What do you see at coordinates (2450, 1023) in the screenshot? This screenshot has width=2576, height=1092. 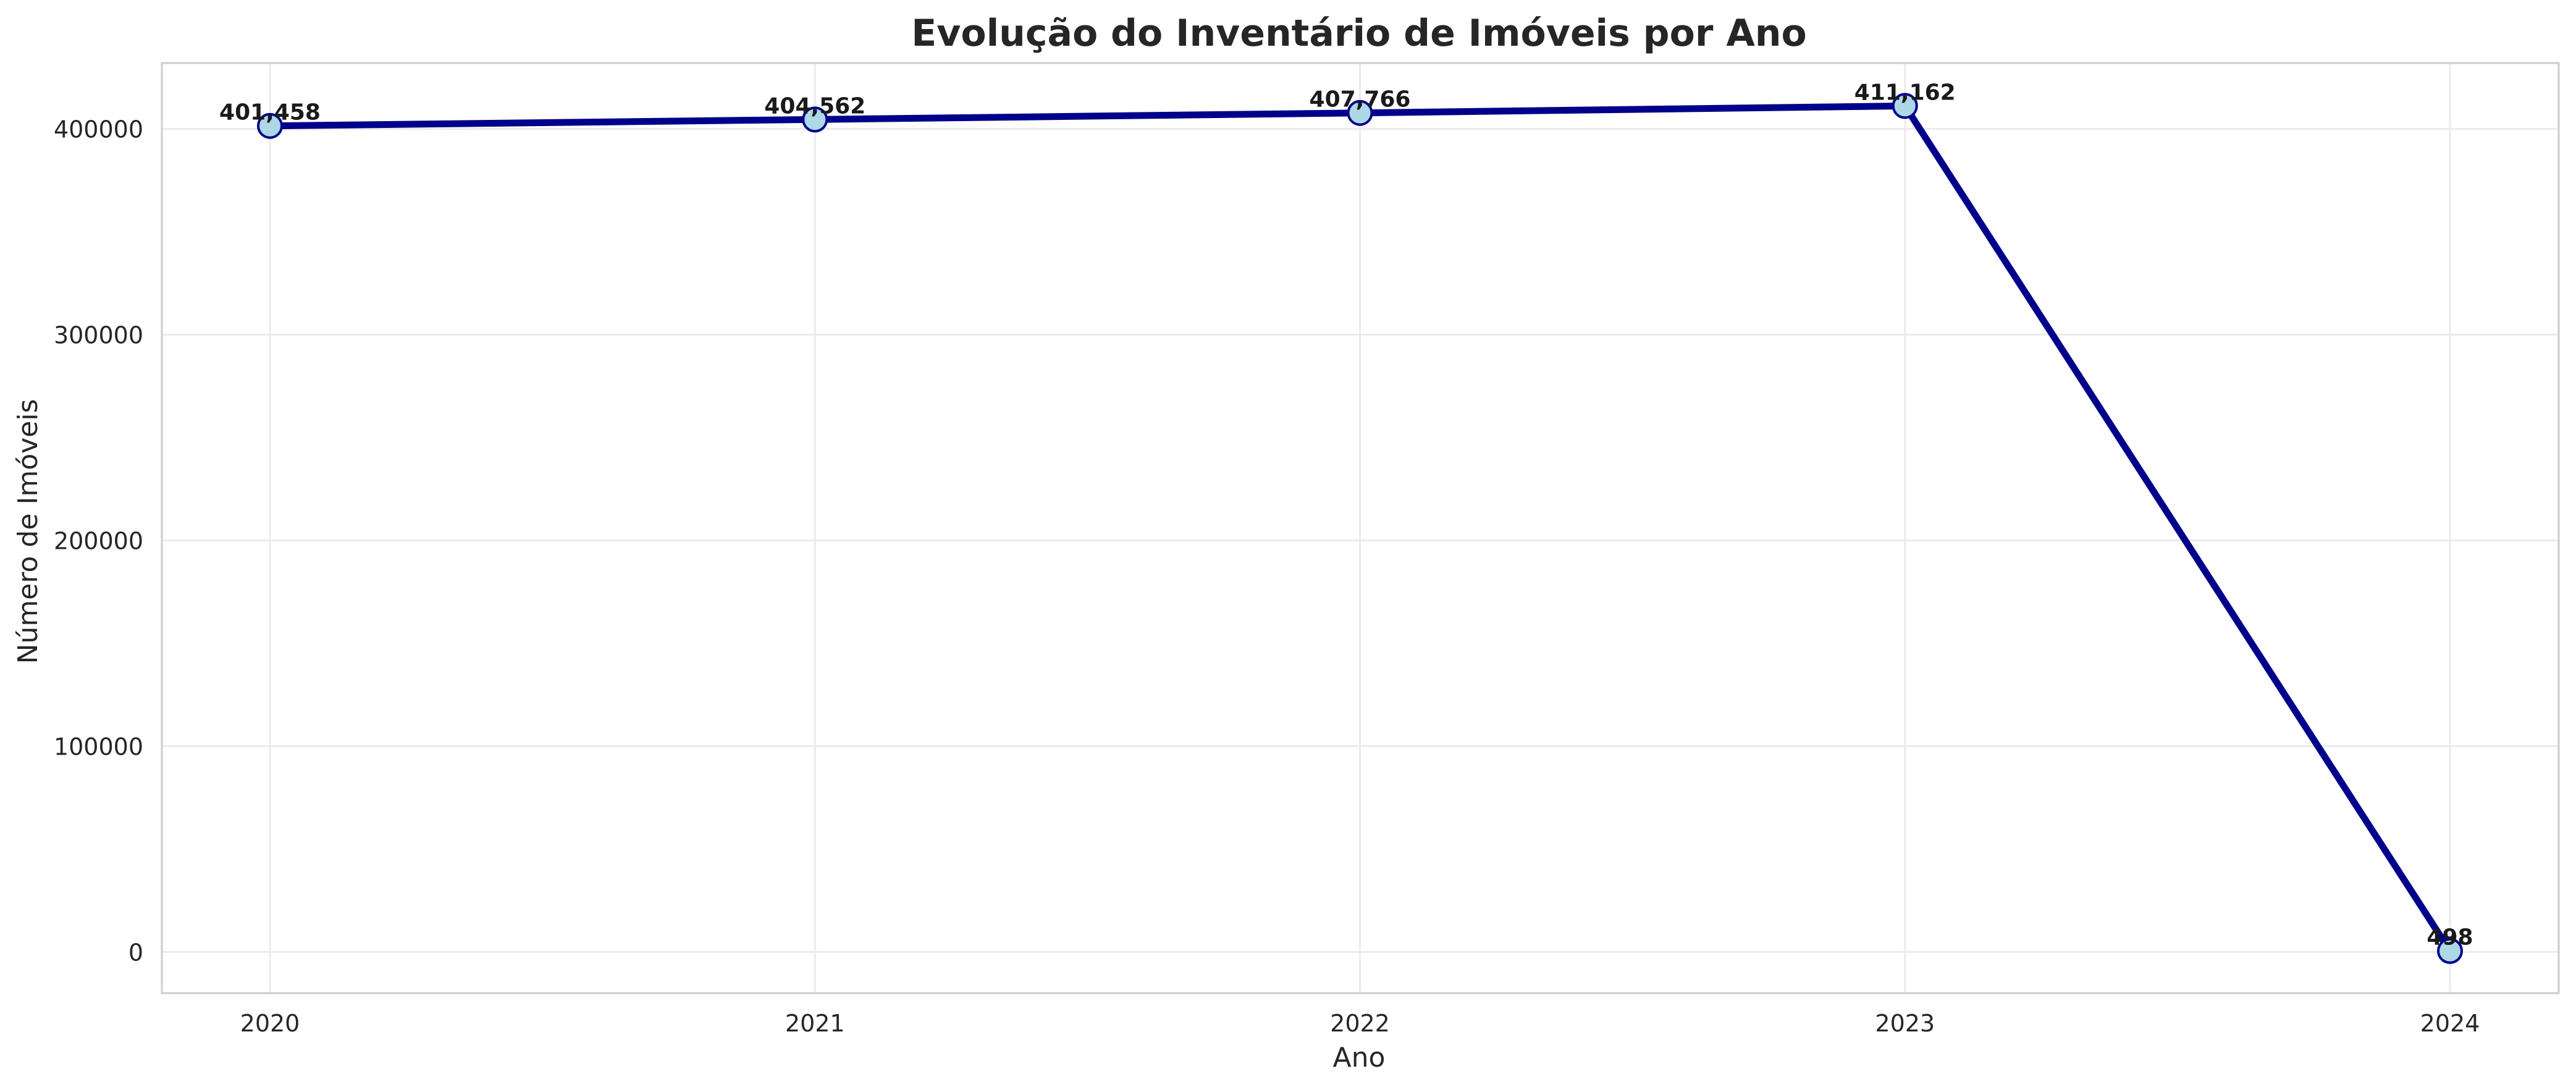 I see `x-tick-label: 2024` at bounding box center [2450, 1023].